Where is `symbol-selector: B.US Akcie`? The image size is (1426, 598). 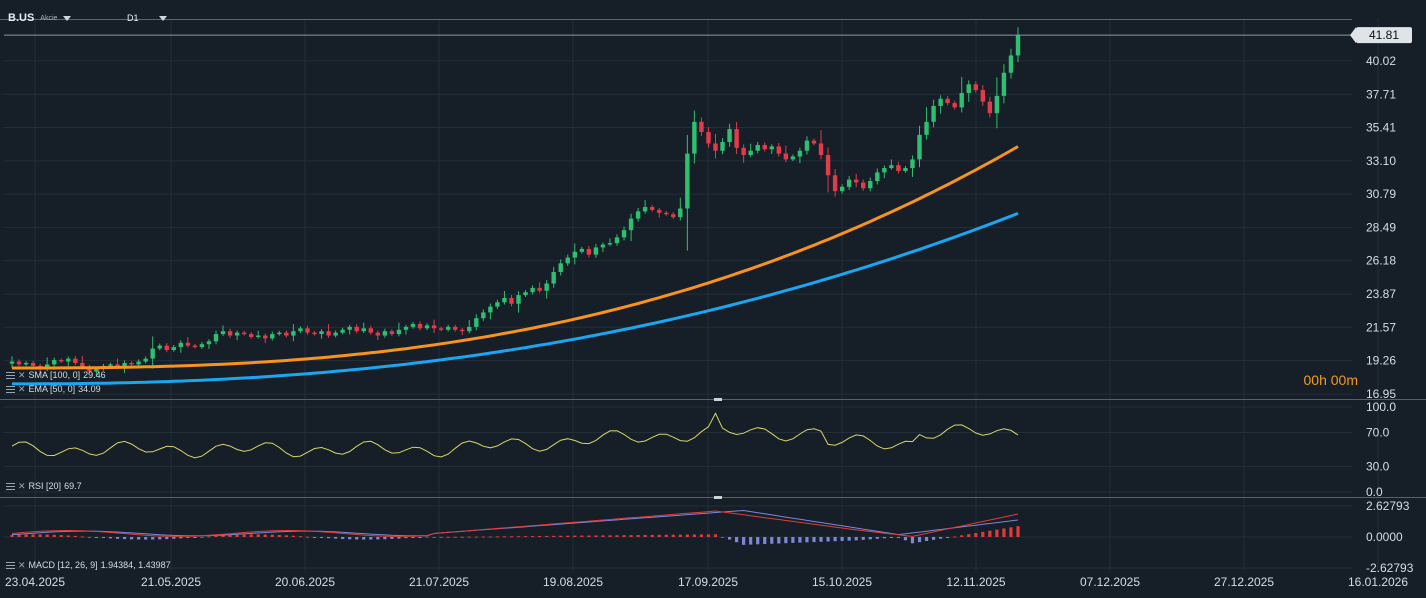 symbol-selector: B.US Akcie is located at coordinates (40, 18).